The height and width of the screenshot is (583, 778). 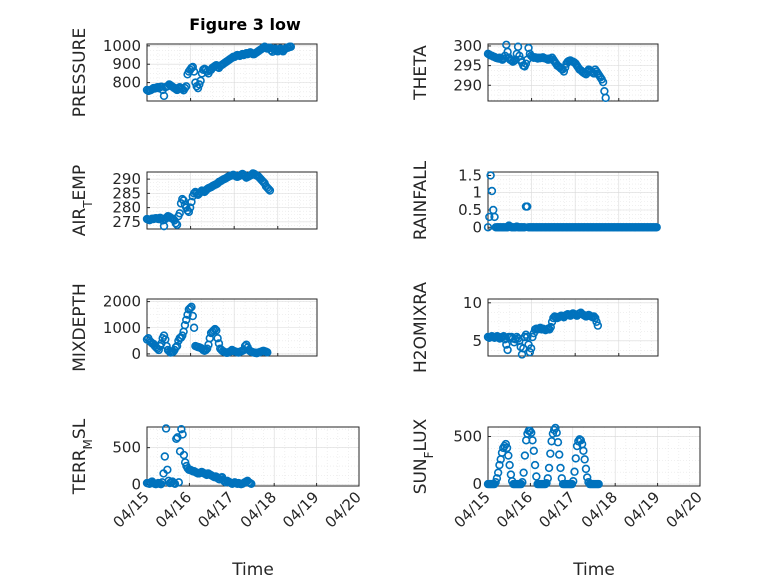 I want to click on terr-msl-y-tick-label: 500, so click(x=126, y=448).